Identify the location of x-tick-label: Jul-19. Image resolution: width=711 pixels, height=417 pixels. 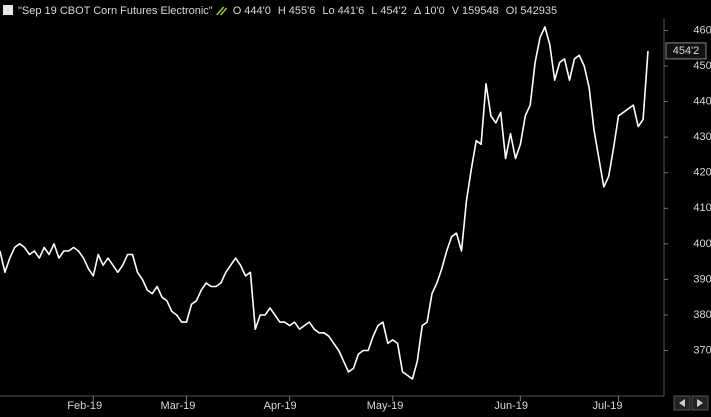
(608, 406).